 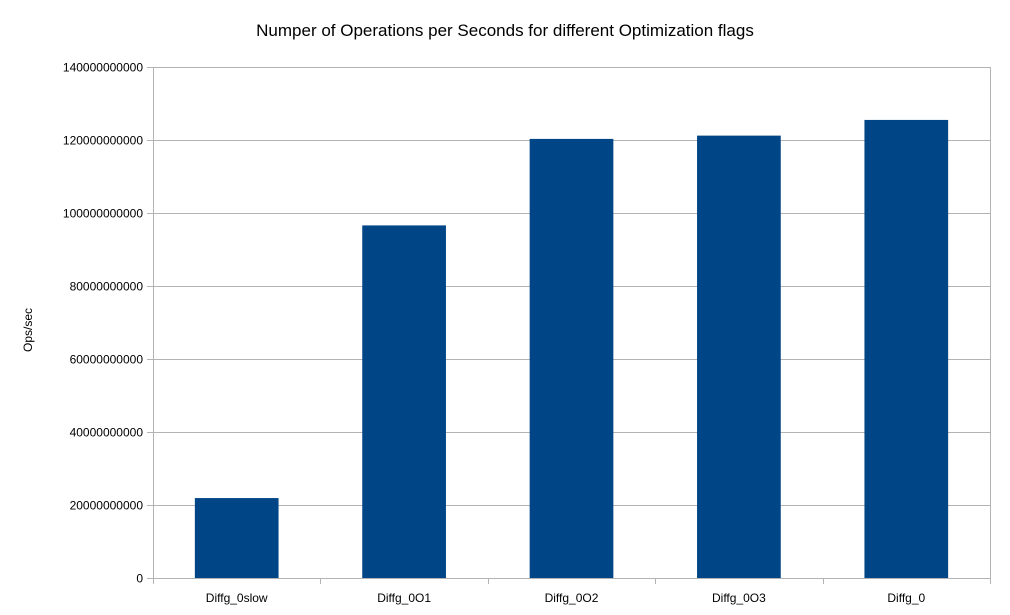 What do you see at coordinates (103, 214) in the screenshot?
I see `y-tick-label: 100000000000` at bounding box center [103, 214].